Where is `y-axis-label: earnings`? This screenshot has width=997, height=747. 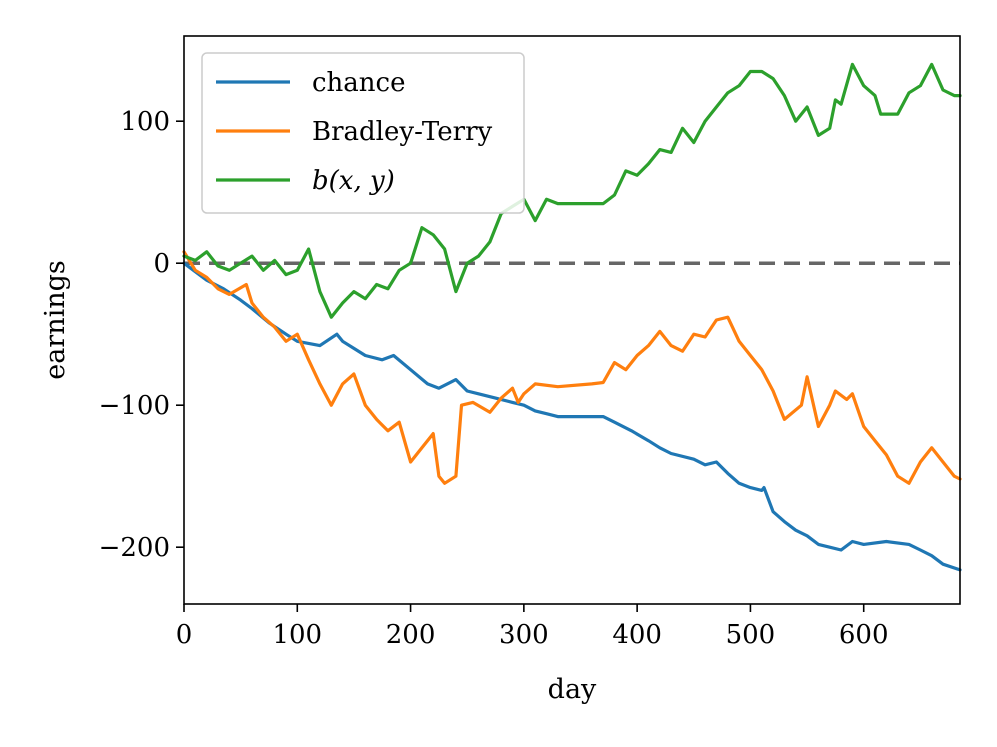 y-axis-label: earnings is located at coordinates (55, 320).